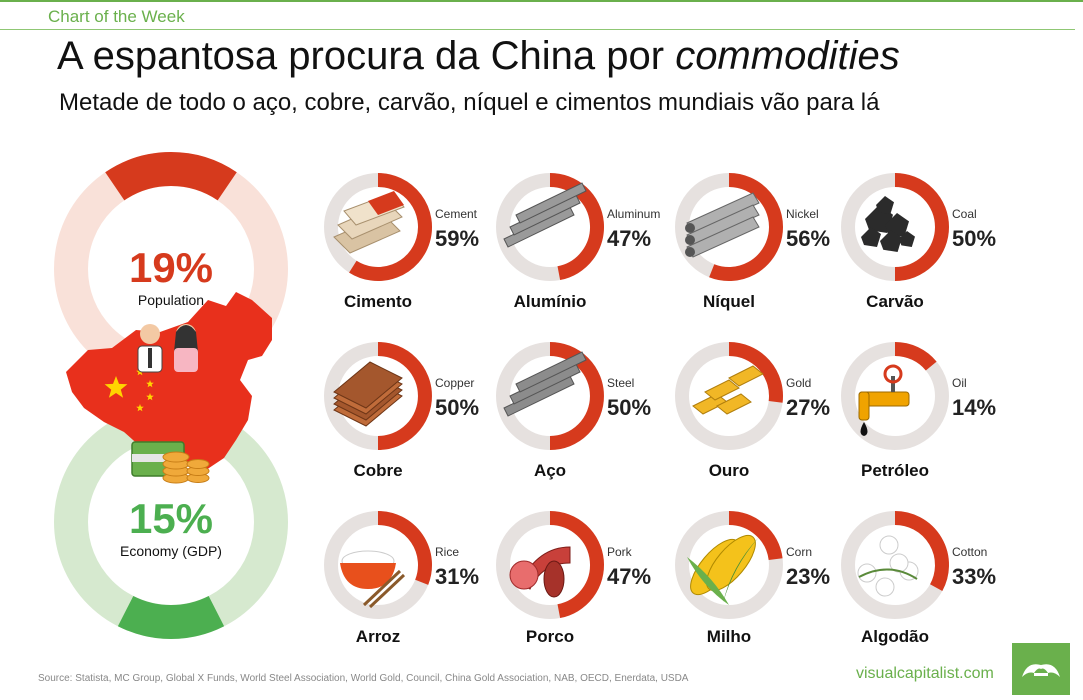 This screenshot has height=700, width=1083. What do you see at coordinates (116, 16) in the screenshot?
I see `chart-of-the-week-tag: Chart of the Week` at bounding box center [116, 16].